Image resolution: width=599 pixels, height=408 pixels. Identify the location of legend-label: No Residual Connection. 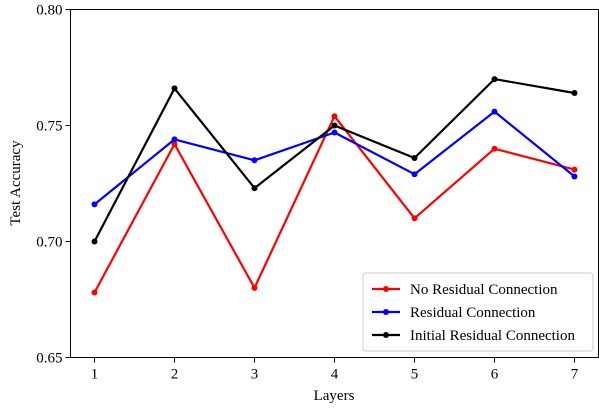
(484, 290).